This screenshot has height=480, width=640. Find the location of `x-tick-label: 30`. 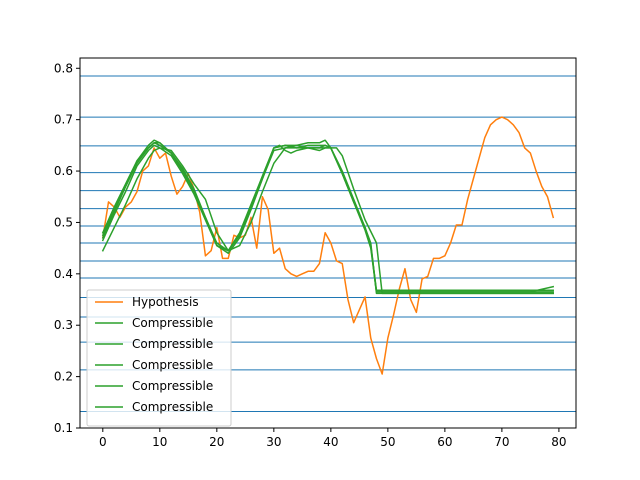

x-tick-label: 30 is located at coordinates (273, 442).